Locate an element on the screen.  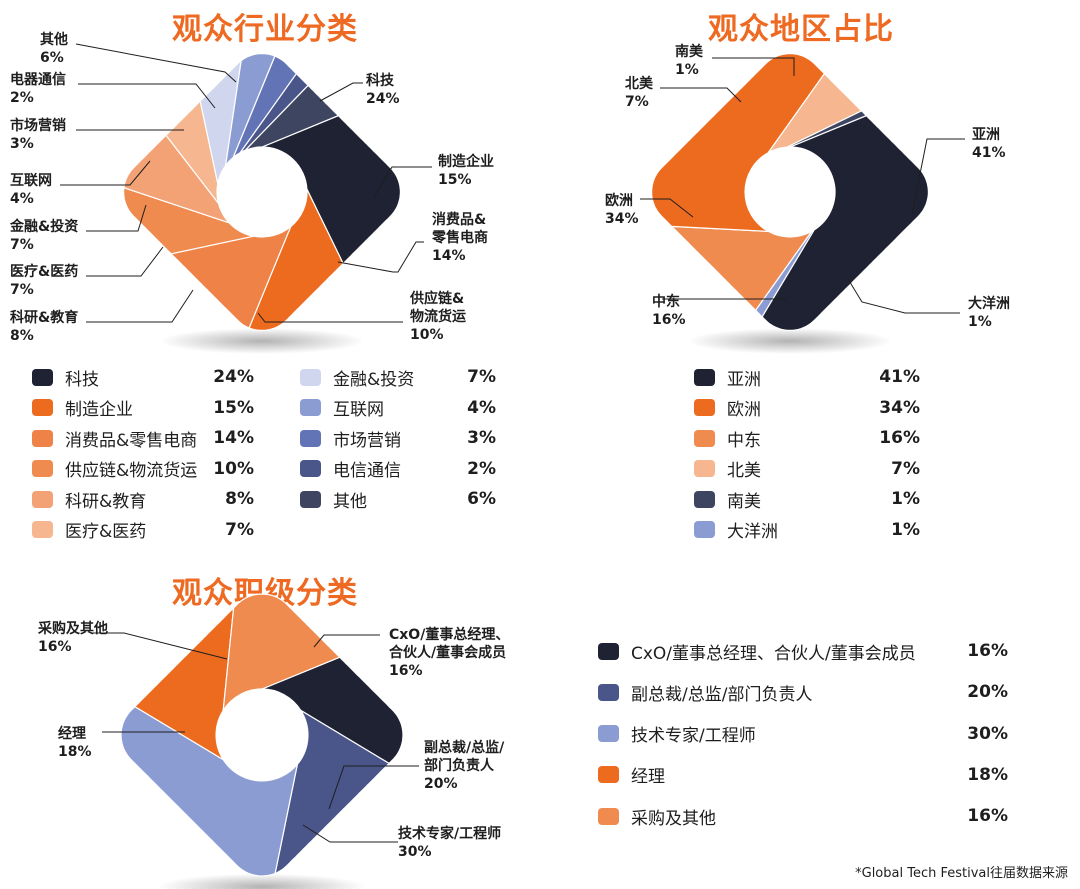
industry-legend-item: 市场营销 is located at coordinates (350, 439).